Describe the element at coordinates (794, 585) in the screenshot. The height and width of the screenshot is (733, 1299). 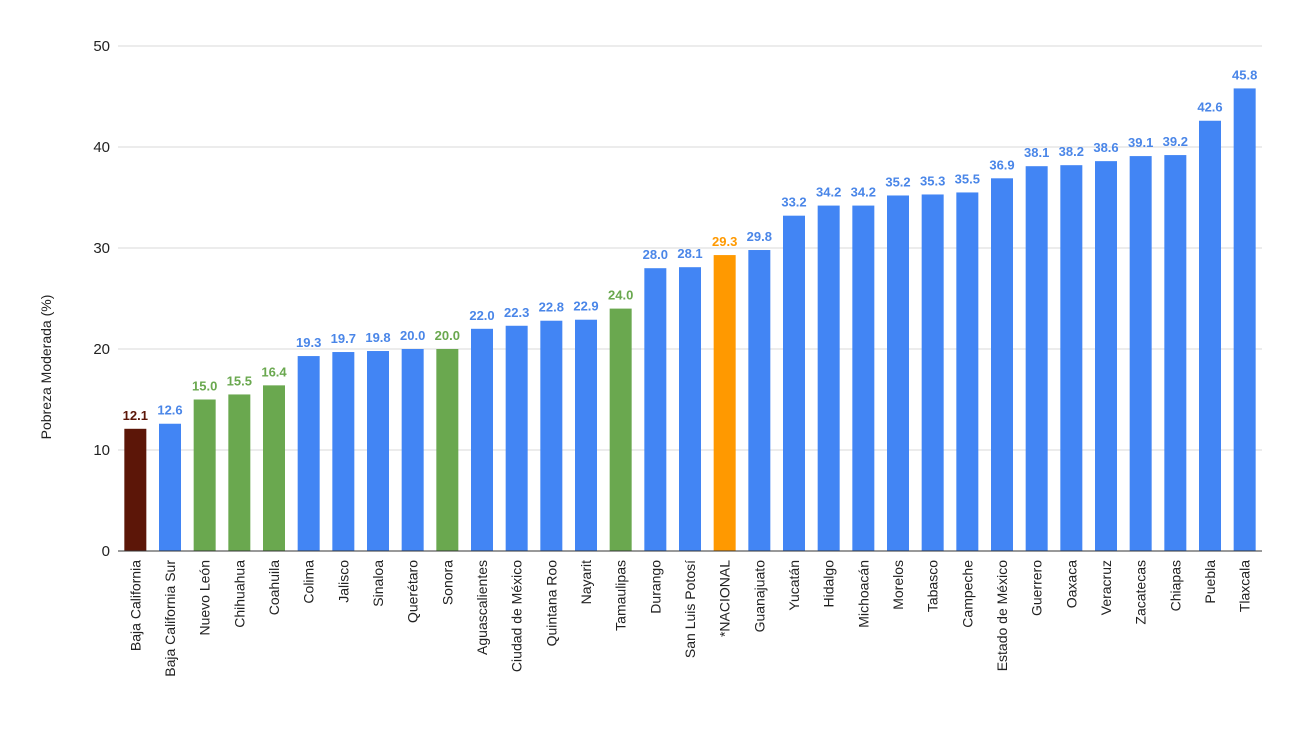
I see `x-category-label: Yucatán` at that location.